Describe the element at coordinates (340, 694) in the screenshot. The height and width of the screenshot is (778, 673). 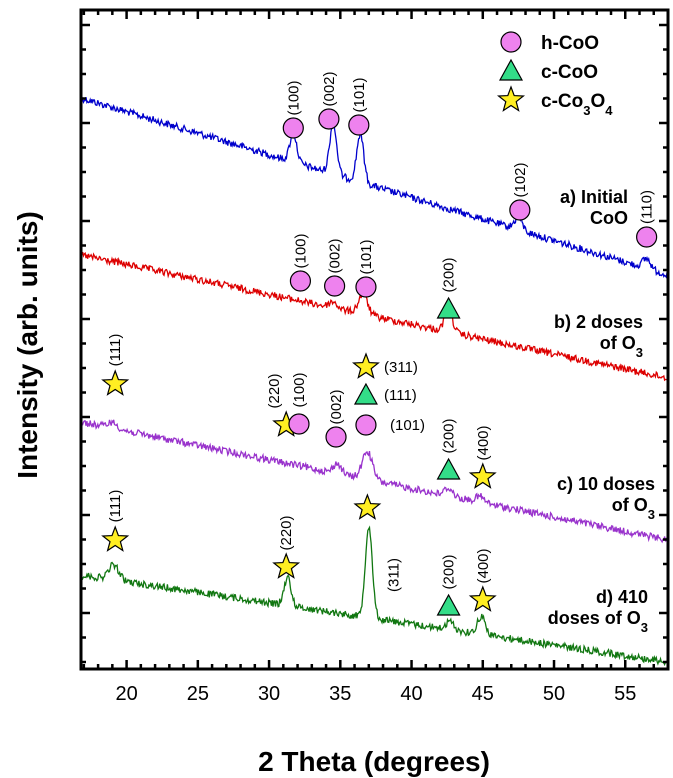
I see `x-tick-label: 35` at that location.